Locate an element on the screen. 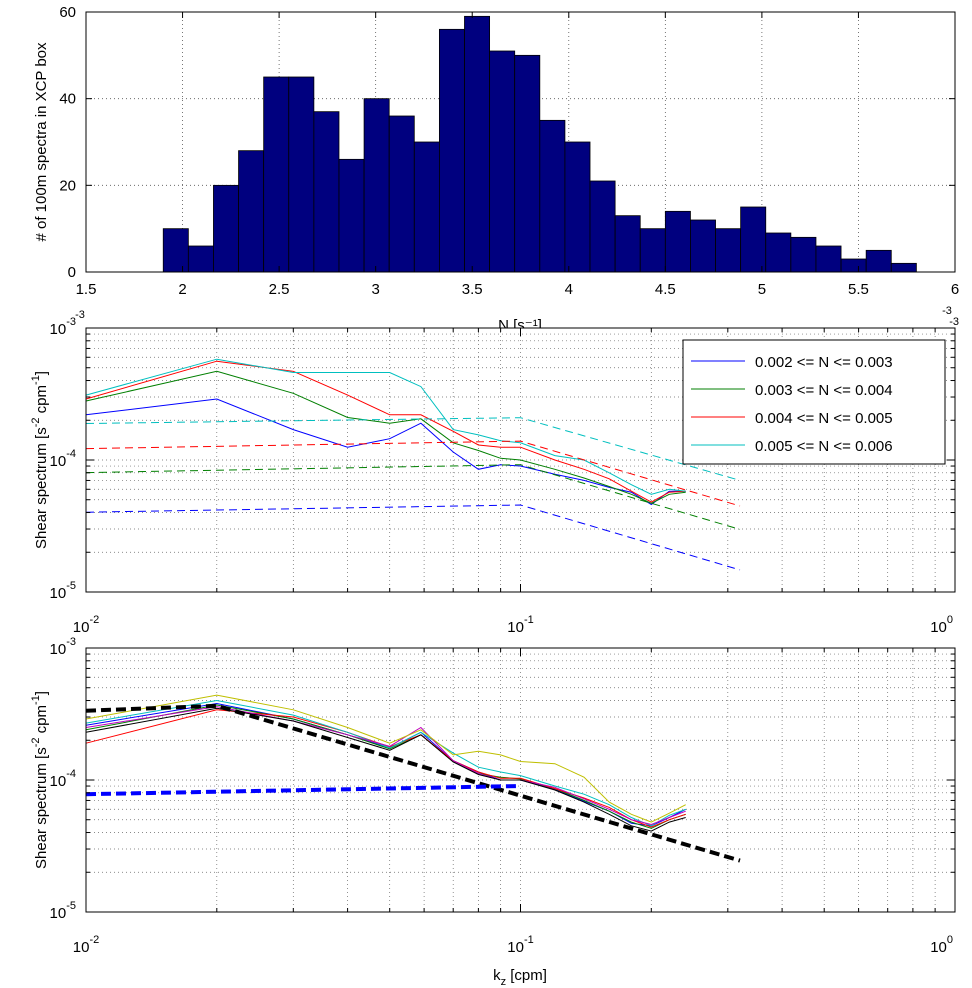  legend-label: 0.003 <= N <= 0.004 is located at coordinates (824, 390).